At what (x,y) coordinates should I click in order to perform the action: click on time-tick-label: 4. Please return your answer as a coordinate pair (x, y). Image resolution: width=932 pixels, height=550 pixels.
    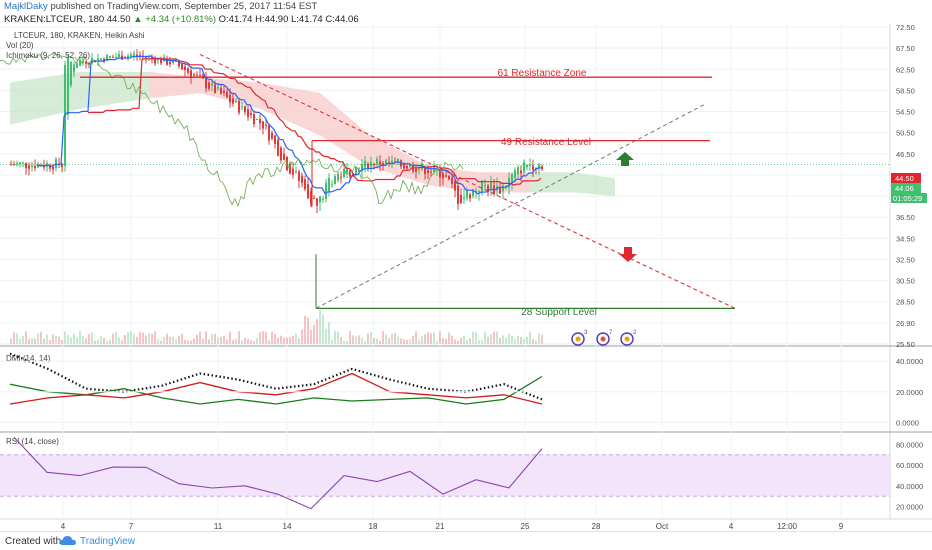
    Looking at the image, I should click on (731, 526).